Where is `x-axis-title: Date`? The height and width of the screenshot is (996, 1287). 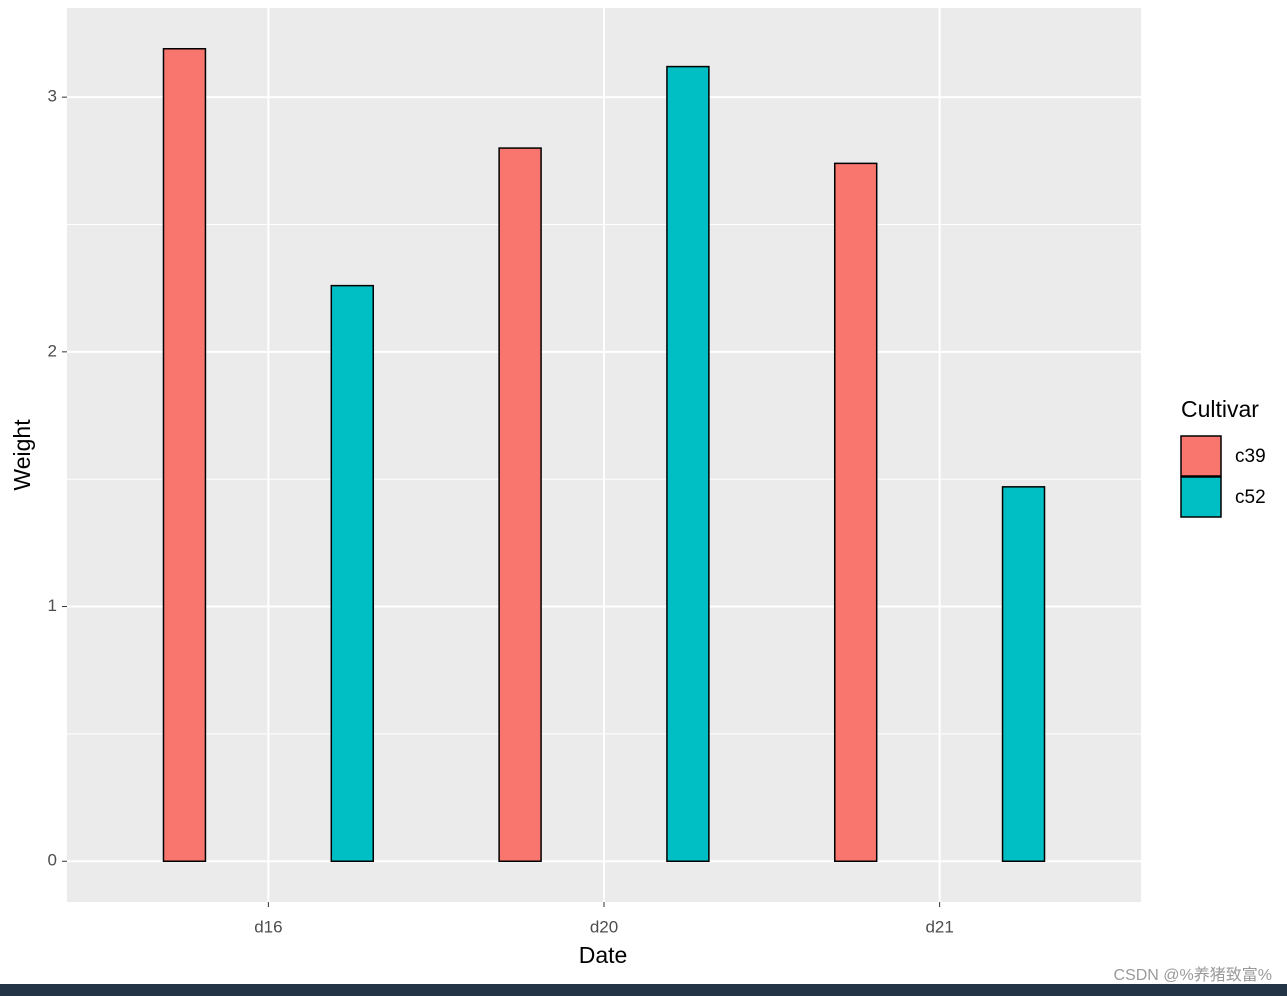 x-axis-title: Date is located at coordinates (603, 955).